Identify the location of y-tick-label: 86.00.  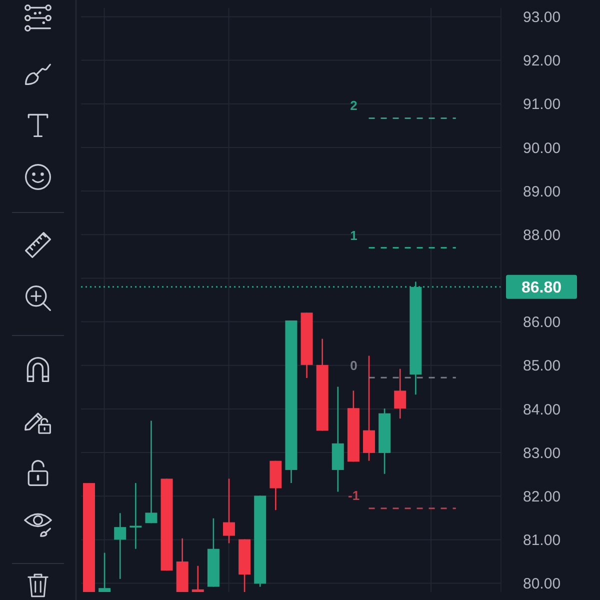
(542, 323).